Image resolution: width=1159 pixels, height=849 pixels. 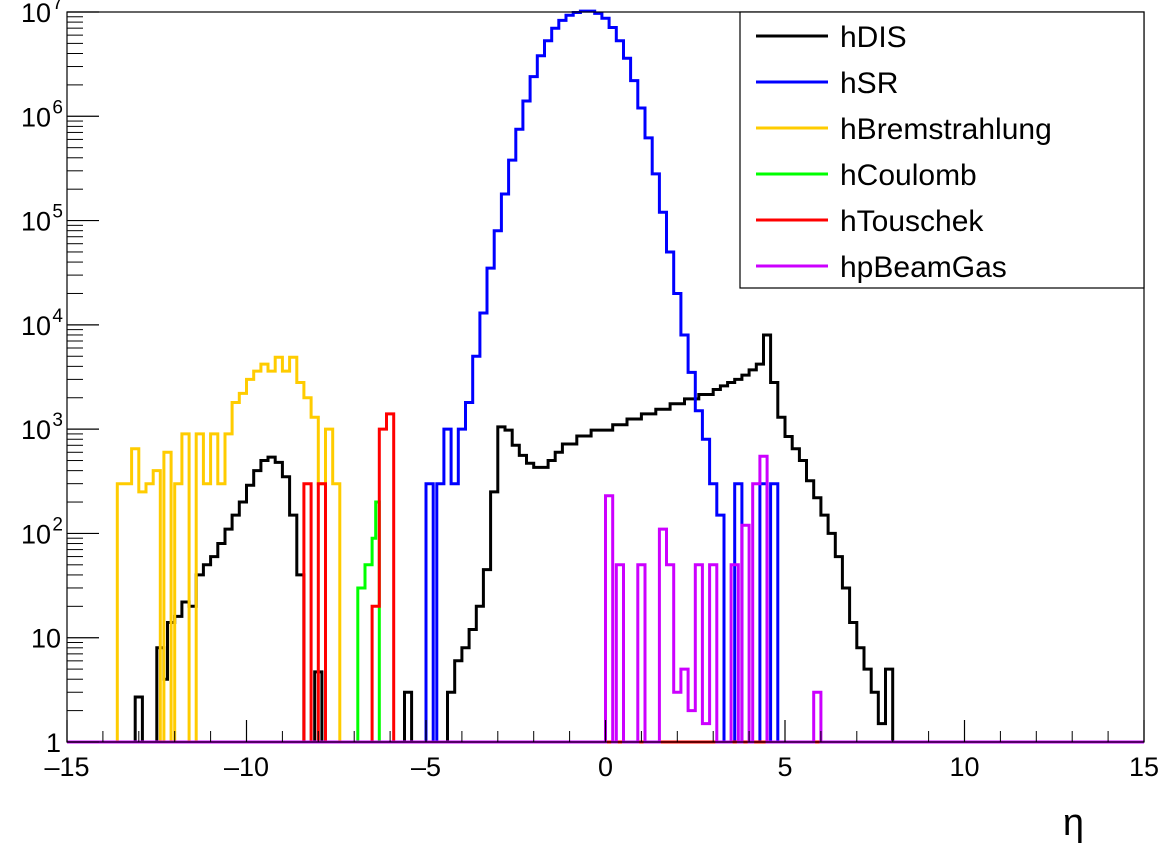 What do you see at coordinates (601, 751) in the screenshot?
I see `x-axis: –15 –10 –5 0 5 10 15` at bounding box center [601, 751].